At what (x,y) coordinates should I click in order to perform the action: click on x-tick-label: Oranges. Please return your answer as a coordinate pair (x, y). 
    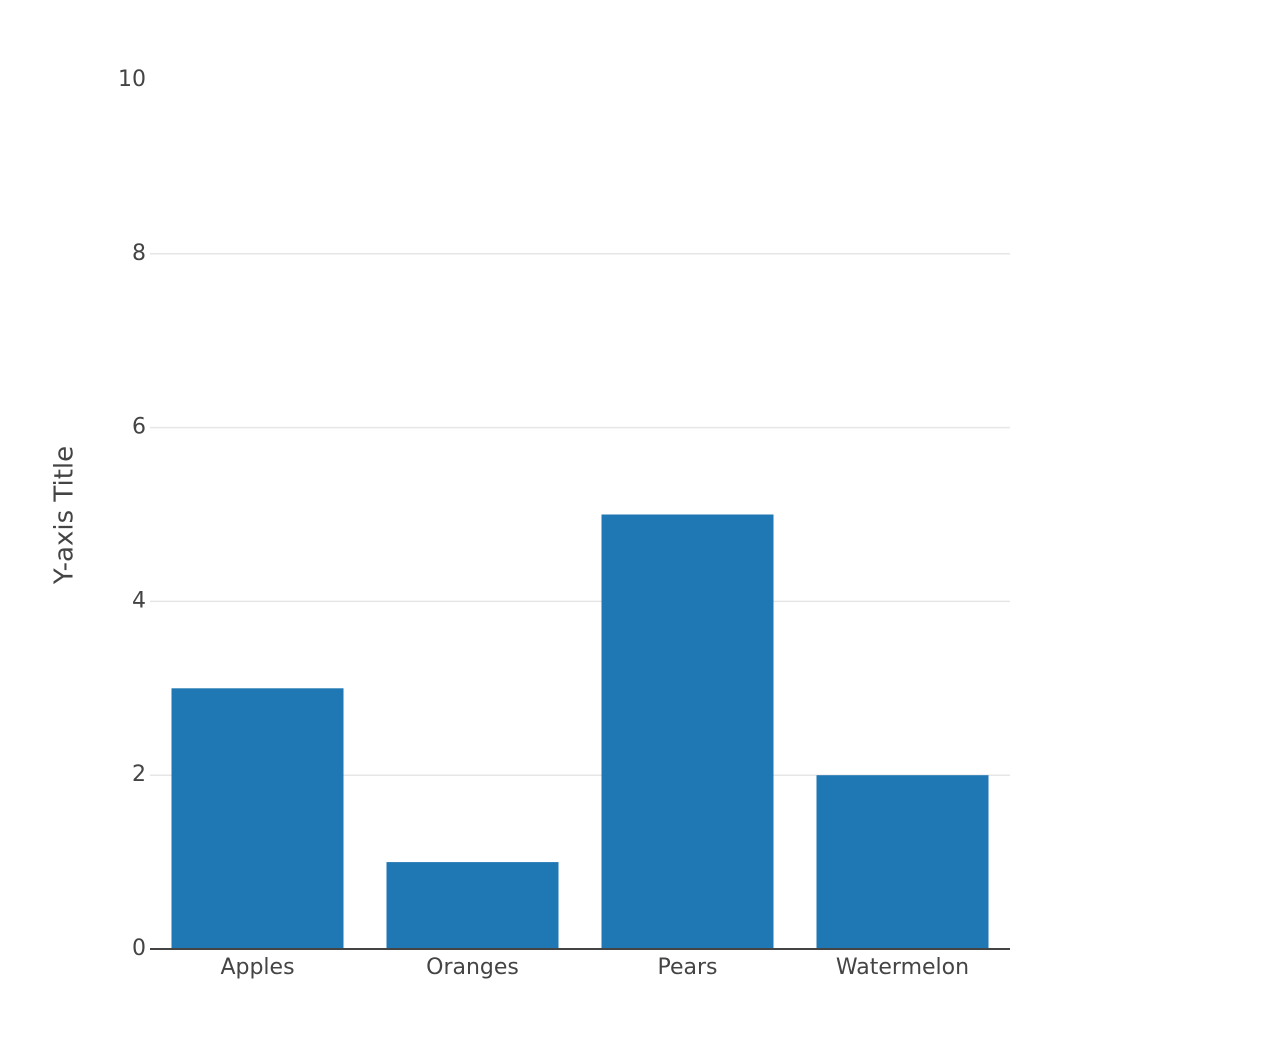
    Looking at the image, I should click on (472, 967).